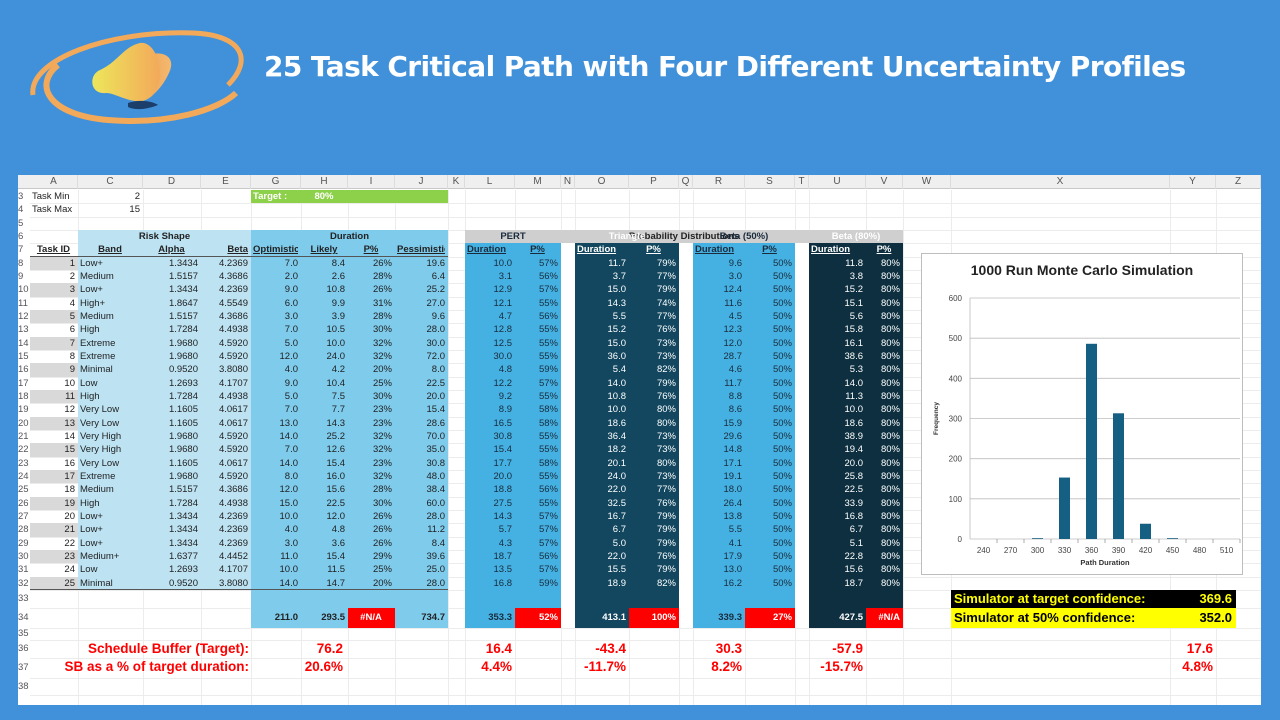  Describe the element at coordinates (735, 410) in the screenshot. I see `dist-duration: 8.6` at that location.